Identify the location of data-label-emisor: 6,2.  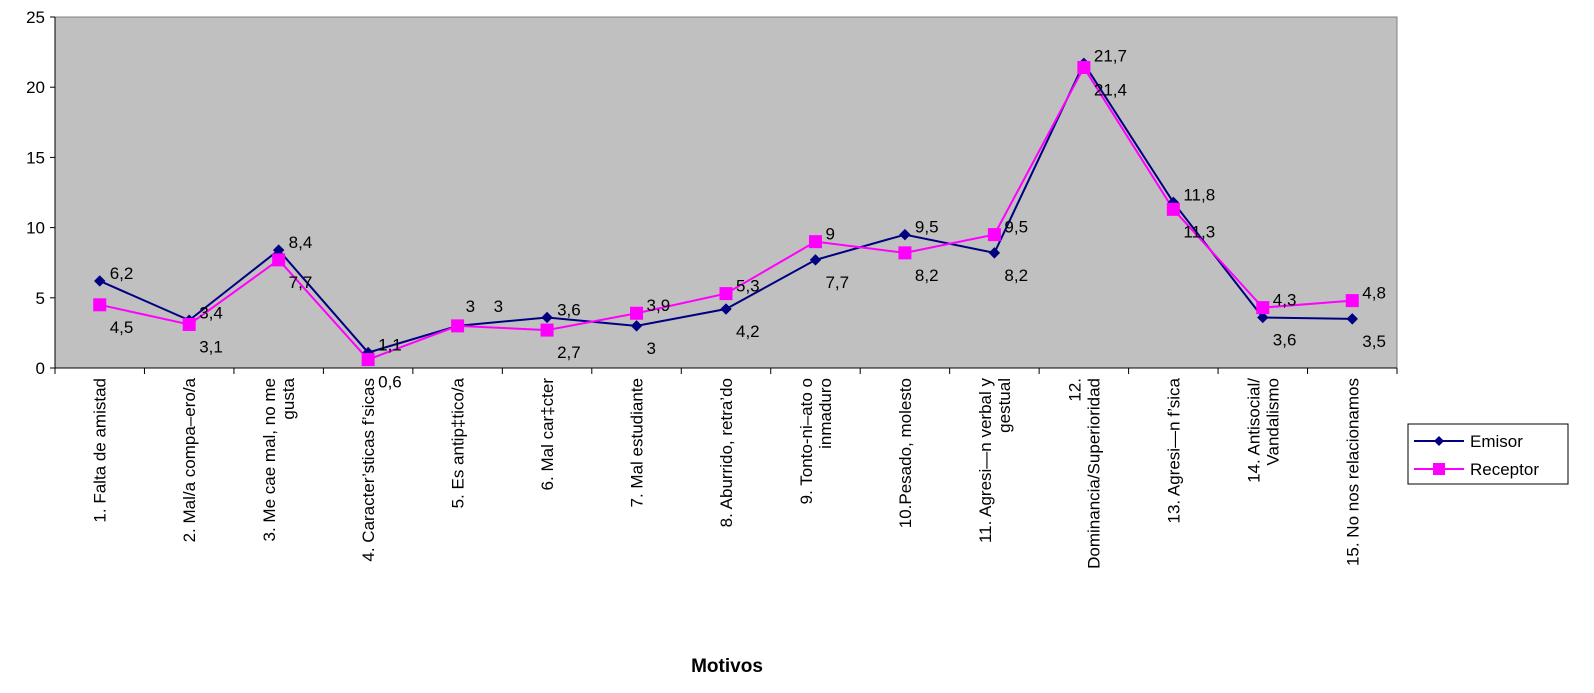
(122, 273).